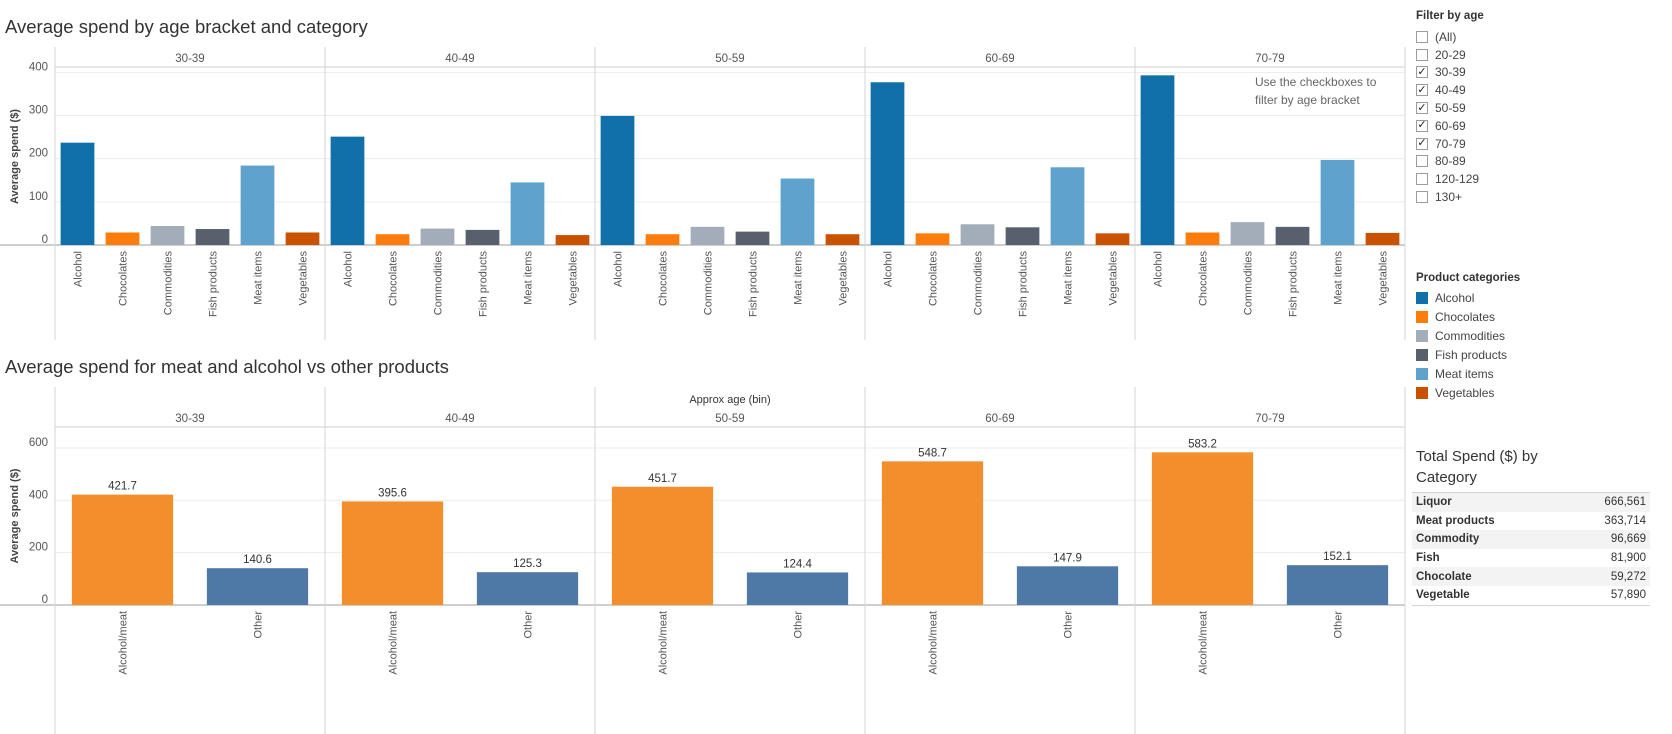  What do you see at coordinates (1461, 316) in the screenshot?
I see `legend-item: Chocolates` at bounding box center [1461, 316].